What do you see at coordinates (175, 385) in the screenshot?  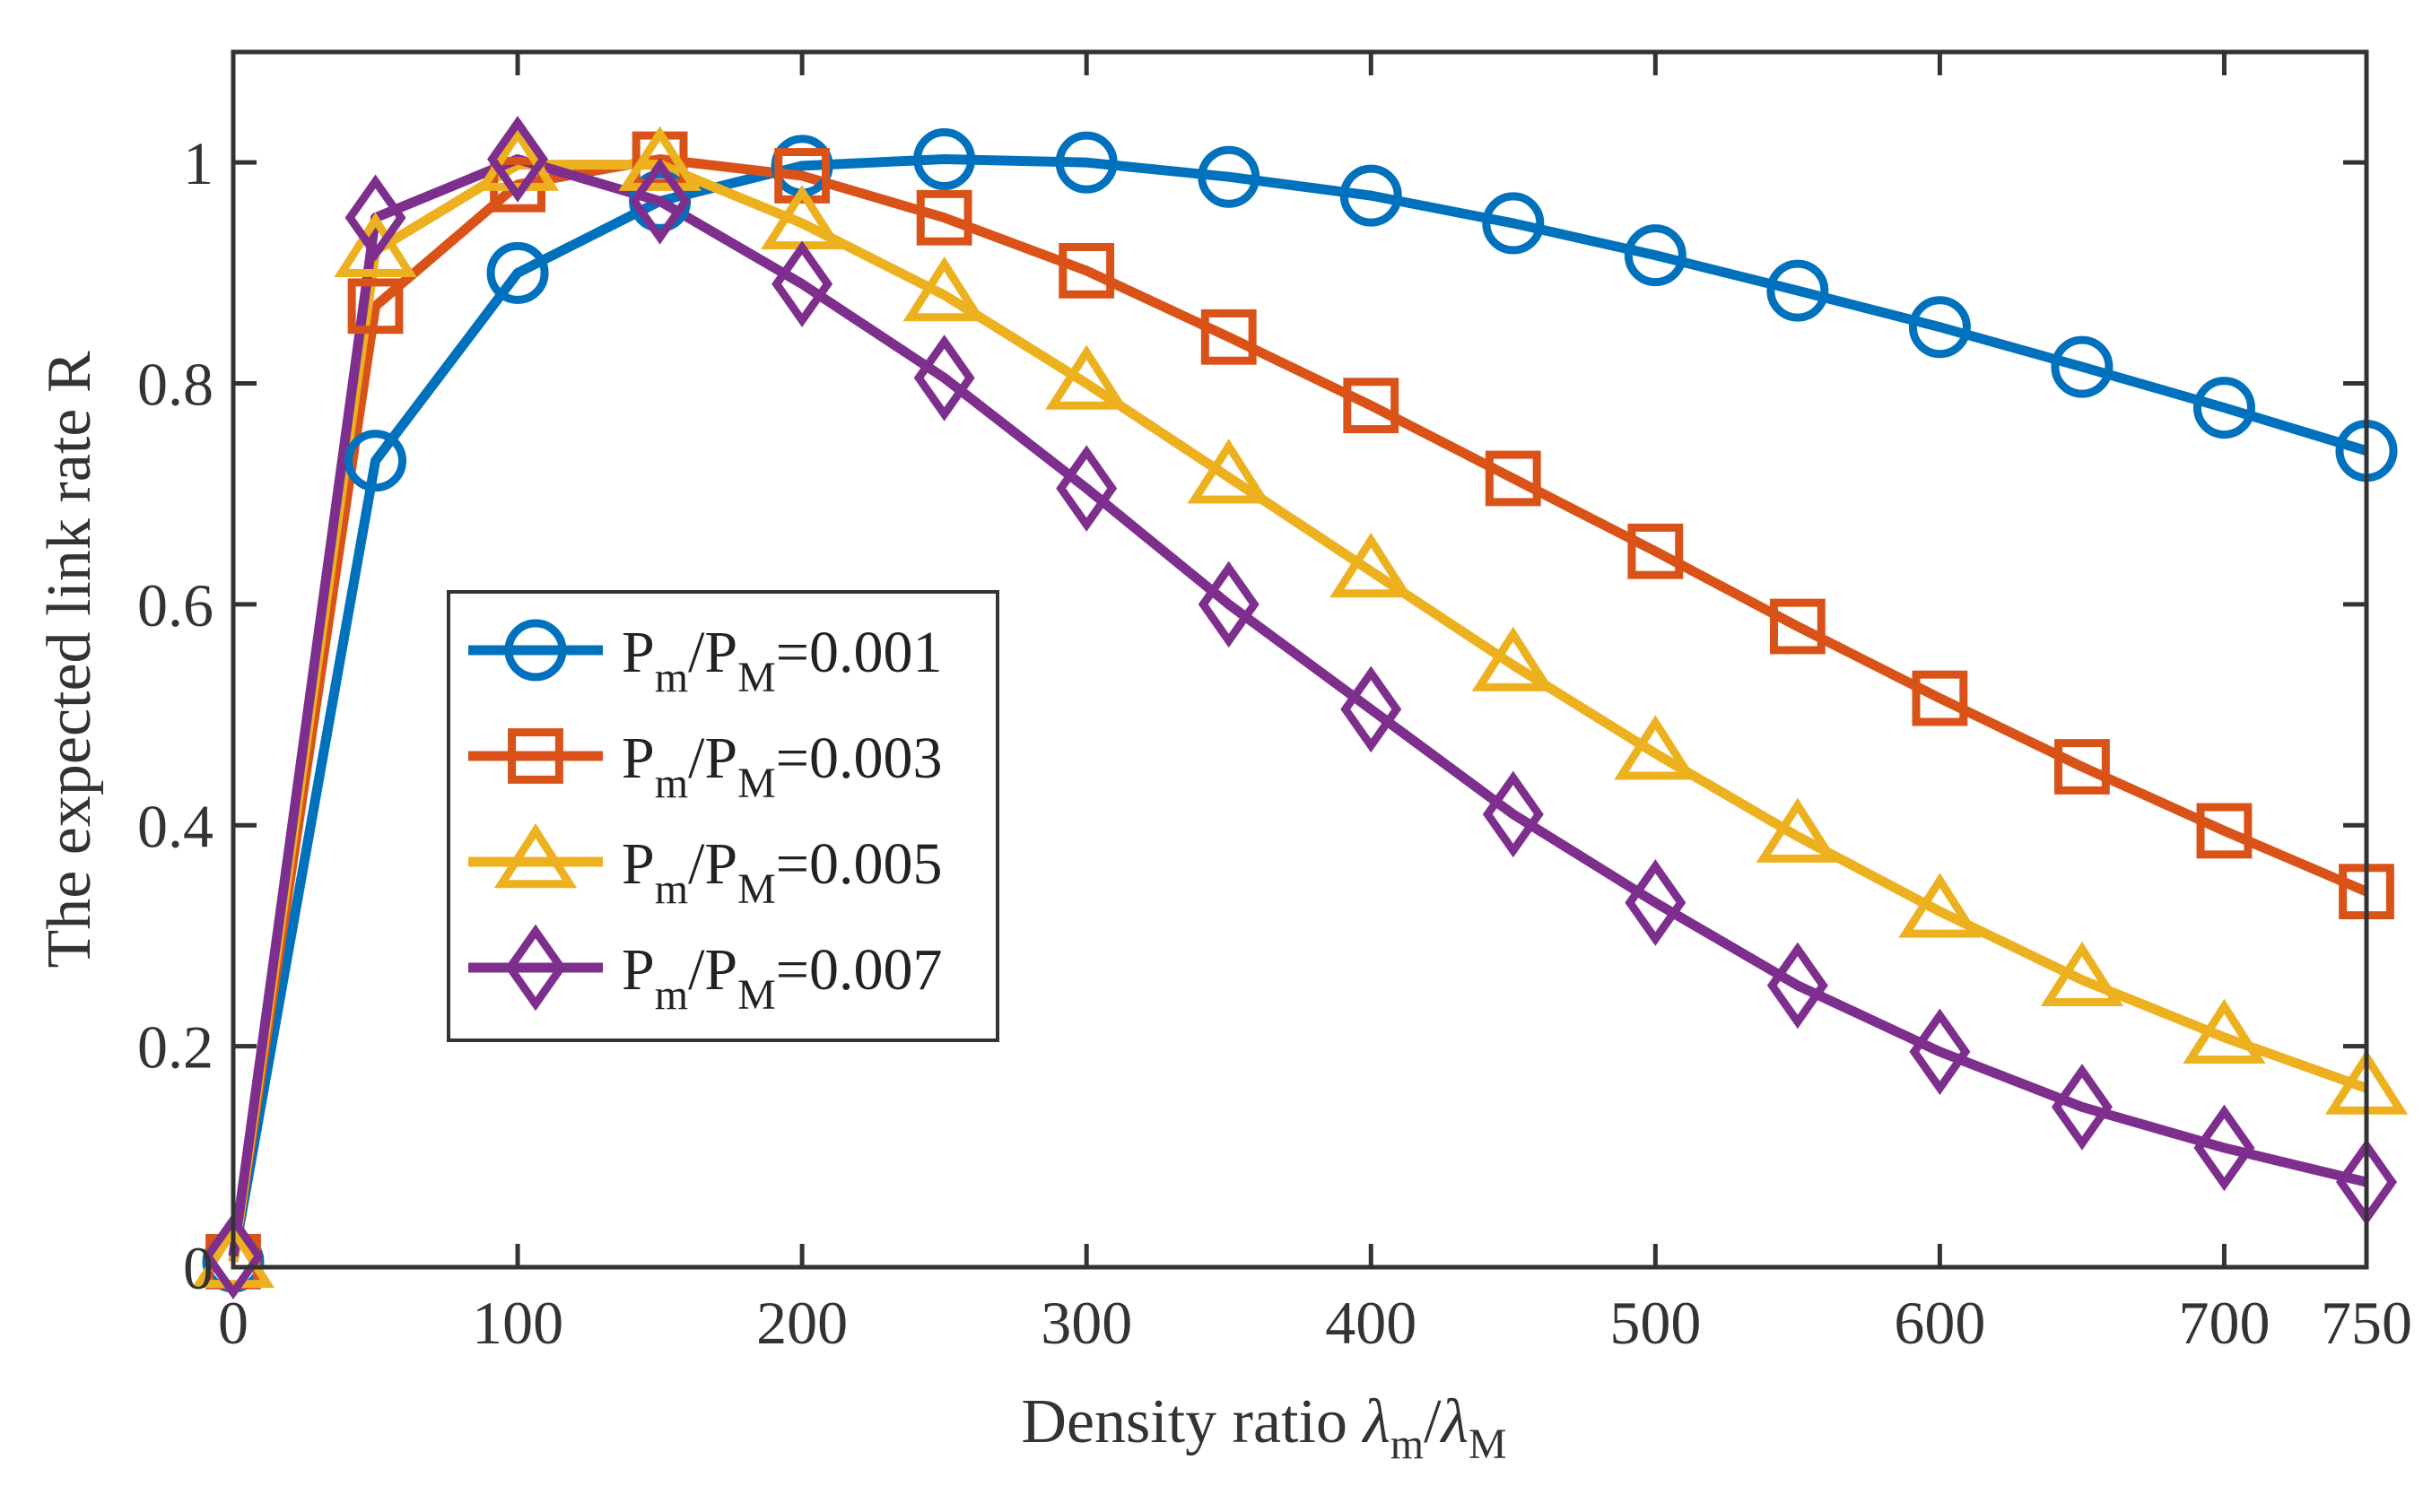 I see `y-tick-label: 0.8` at bounding box center [175, 385].